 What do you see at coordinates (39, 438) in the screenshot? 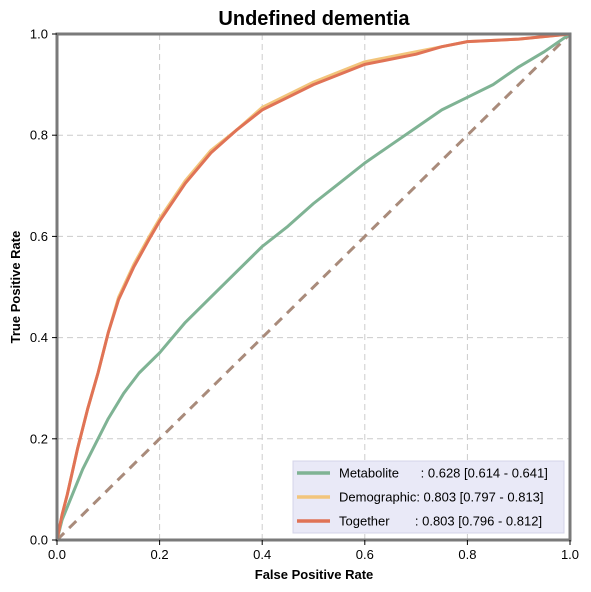
I see `y-tick-label: 0.2` at bounding box center [39, 438].